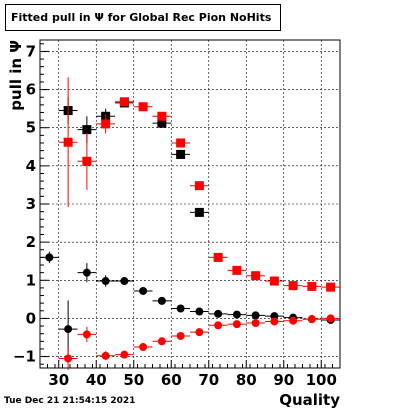 This screenshot has height=409, width=400. What do you see at coordinates (31, 204) in the screenshot?
I see `y-tick-label: 3` at bounding box center [31, 204].